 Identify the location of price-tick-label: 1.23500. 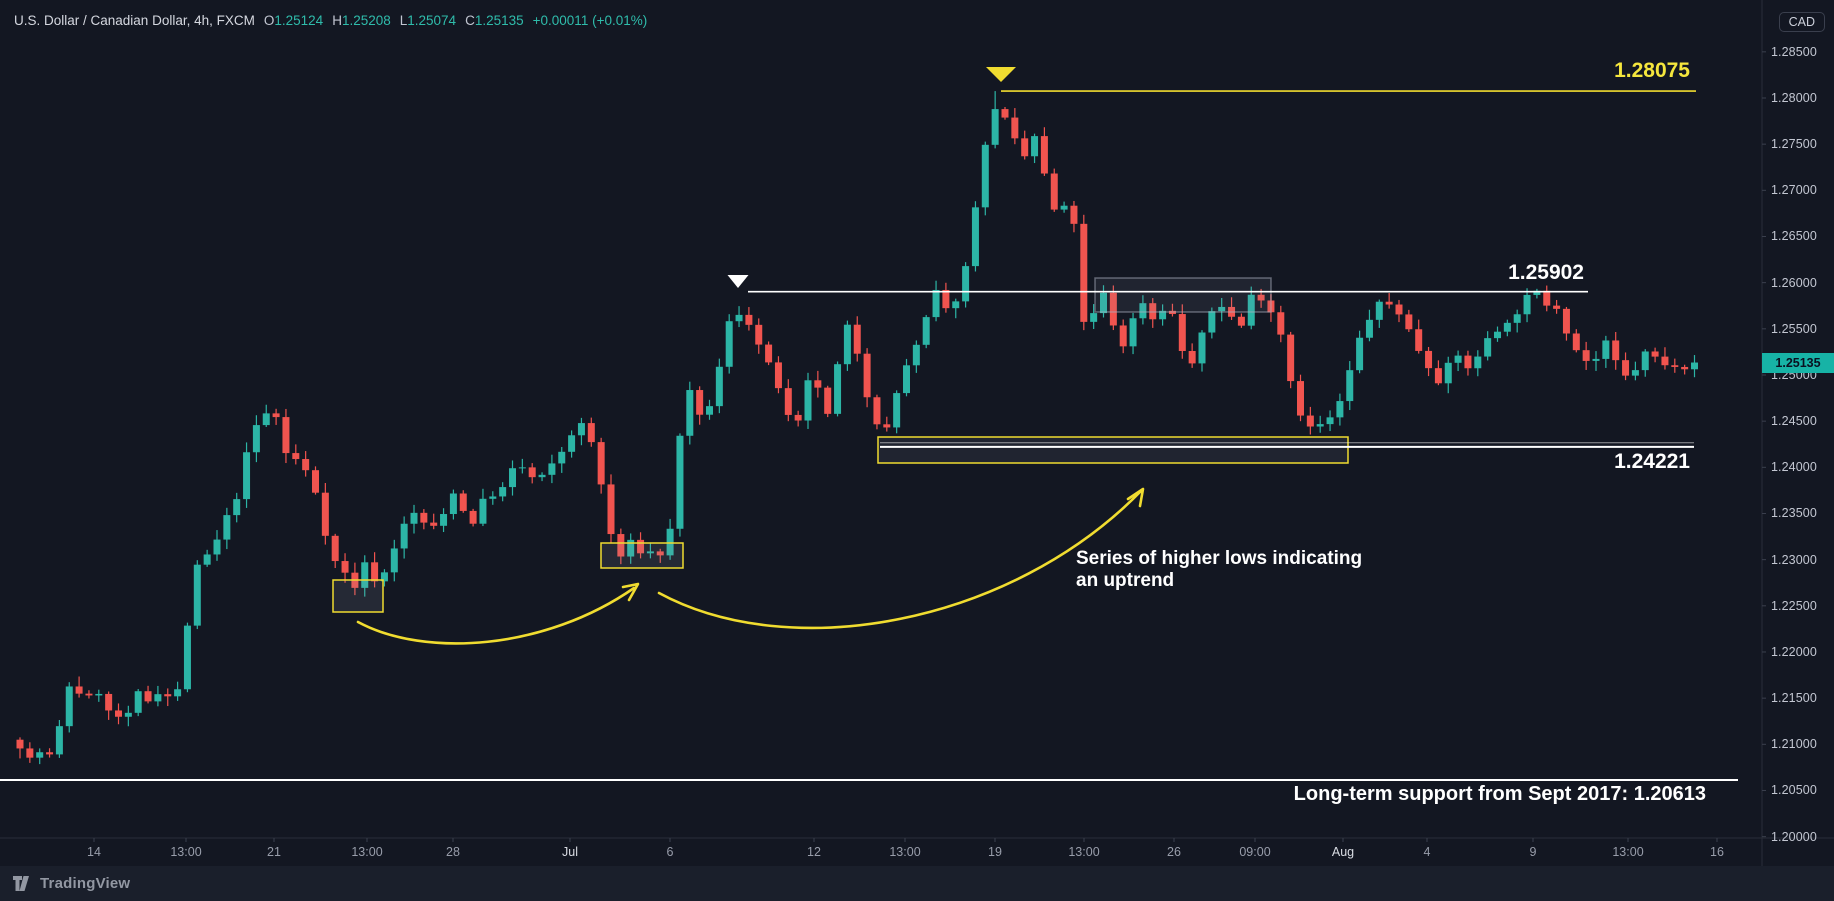
(1794, 513).